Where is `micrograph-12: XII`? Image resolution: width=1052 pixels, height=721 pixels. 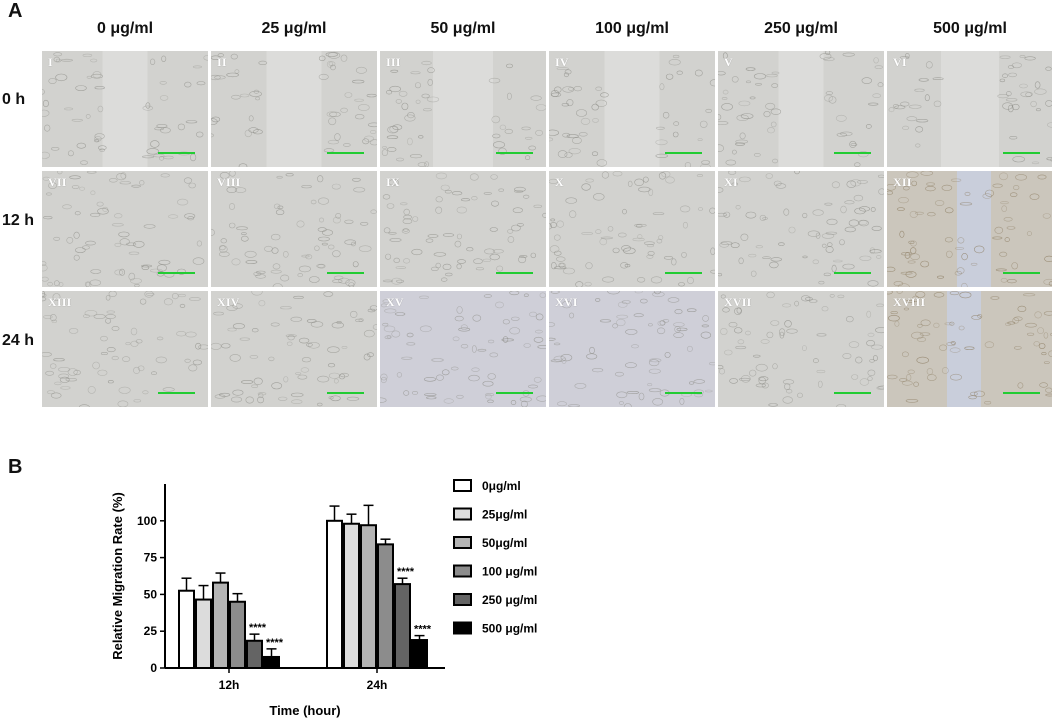 micrograph-12: XII is located at coordinates (969, 229).